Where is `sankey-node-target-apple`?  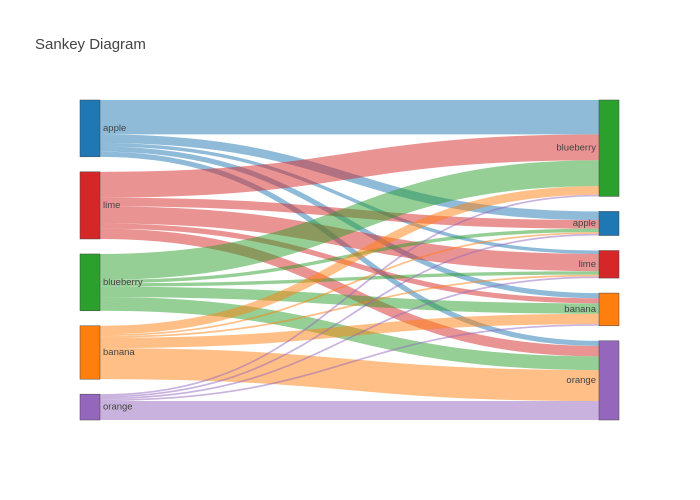 sankey-node-target-apple is located at coordinates (609, 223).